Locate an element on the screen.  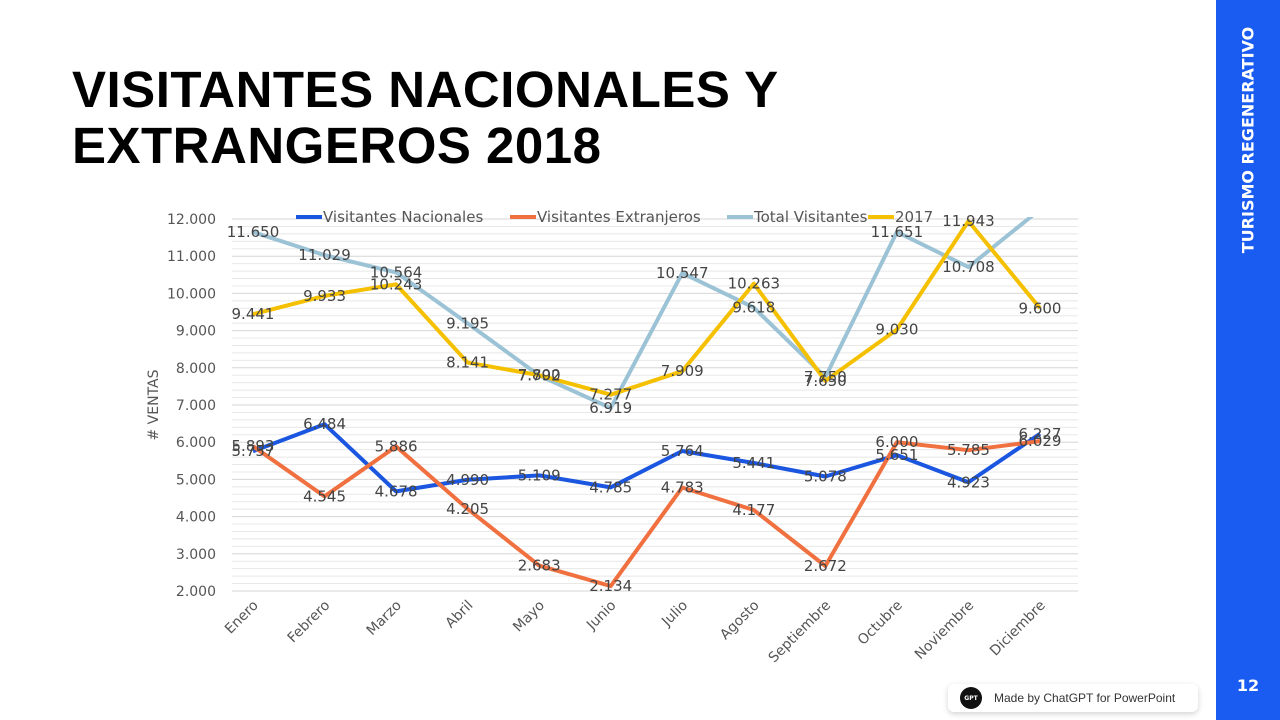
data-label: 6.227 is located at coordinates (1040, 434).